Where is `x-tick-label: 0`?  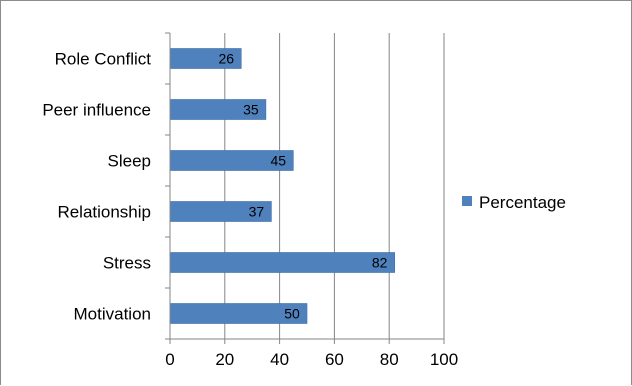 x-tick-label: 0 is located at coordinates (169, 359).